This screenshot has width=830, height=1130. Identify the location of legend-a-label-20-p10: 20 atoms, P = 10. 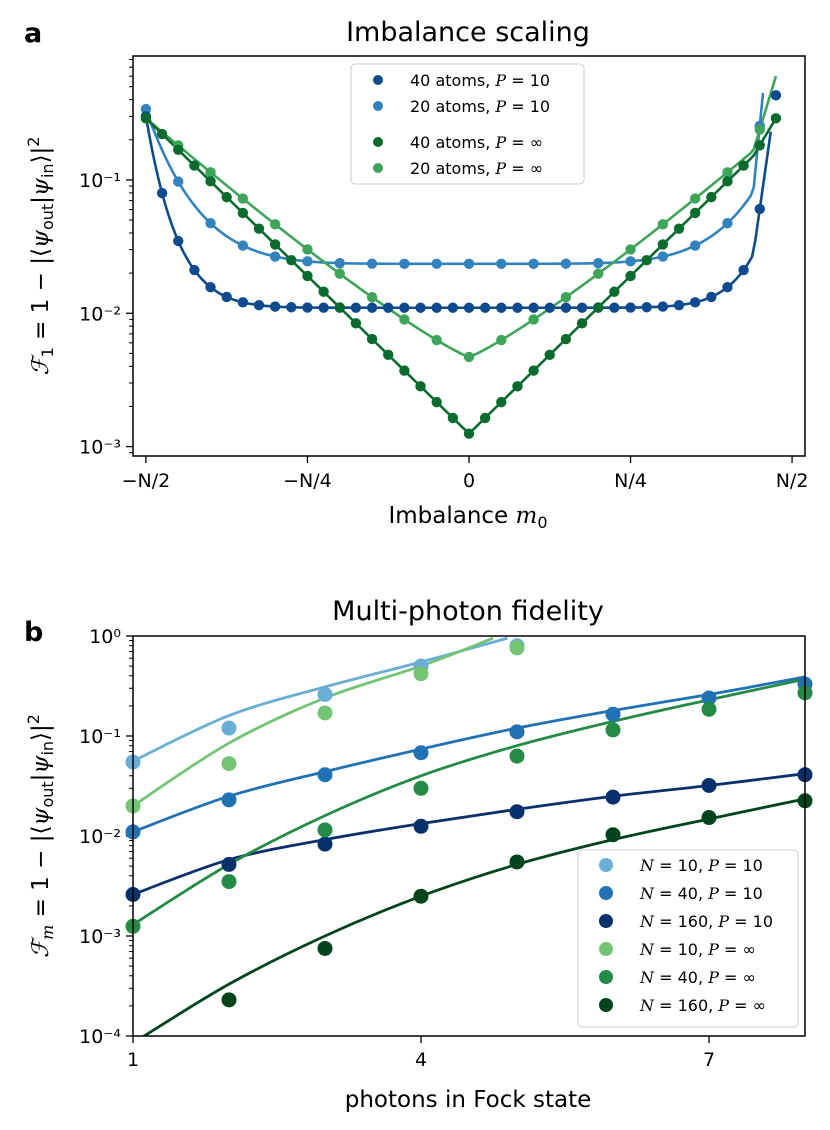
(480, 106).